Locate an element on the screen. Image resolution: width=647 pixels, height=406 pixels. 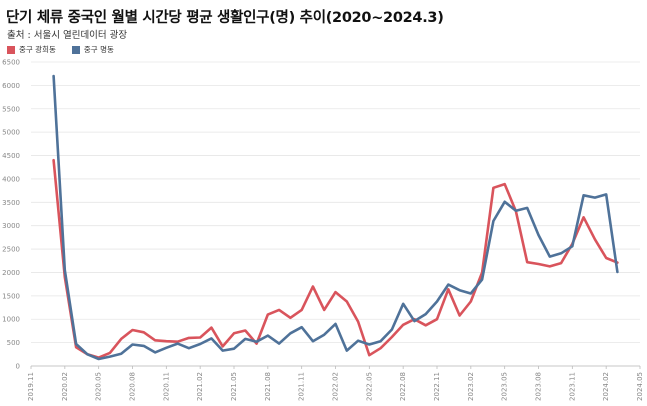
x-tick-label: 2023.11 is located at coordinates (572, 386).